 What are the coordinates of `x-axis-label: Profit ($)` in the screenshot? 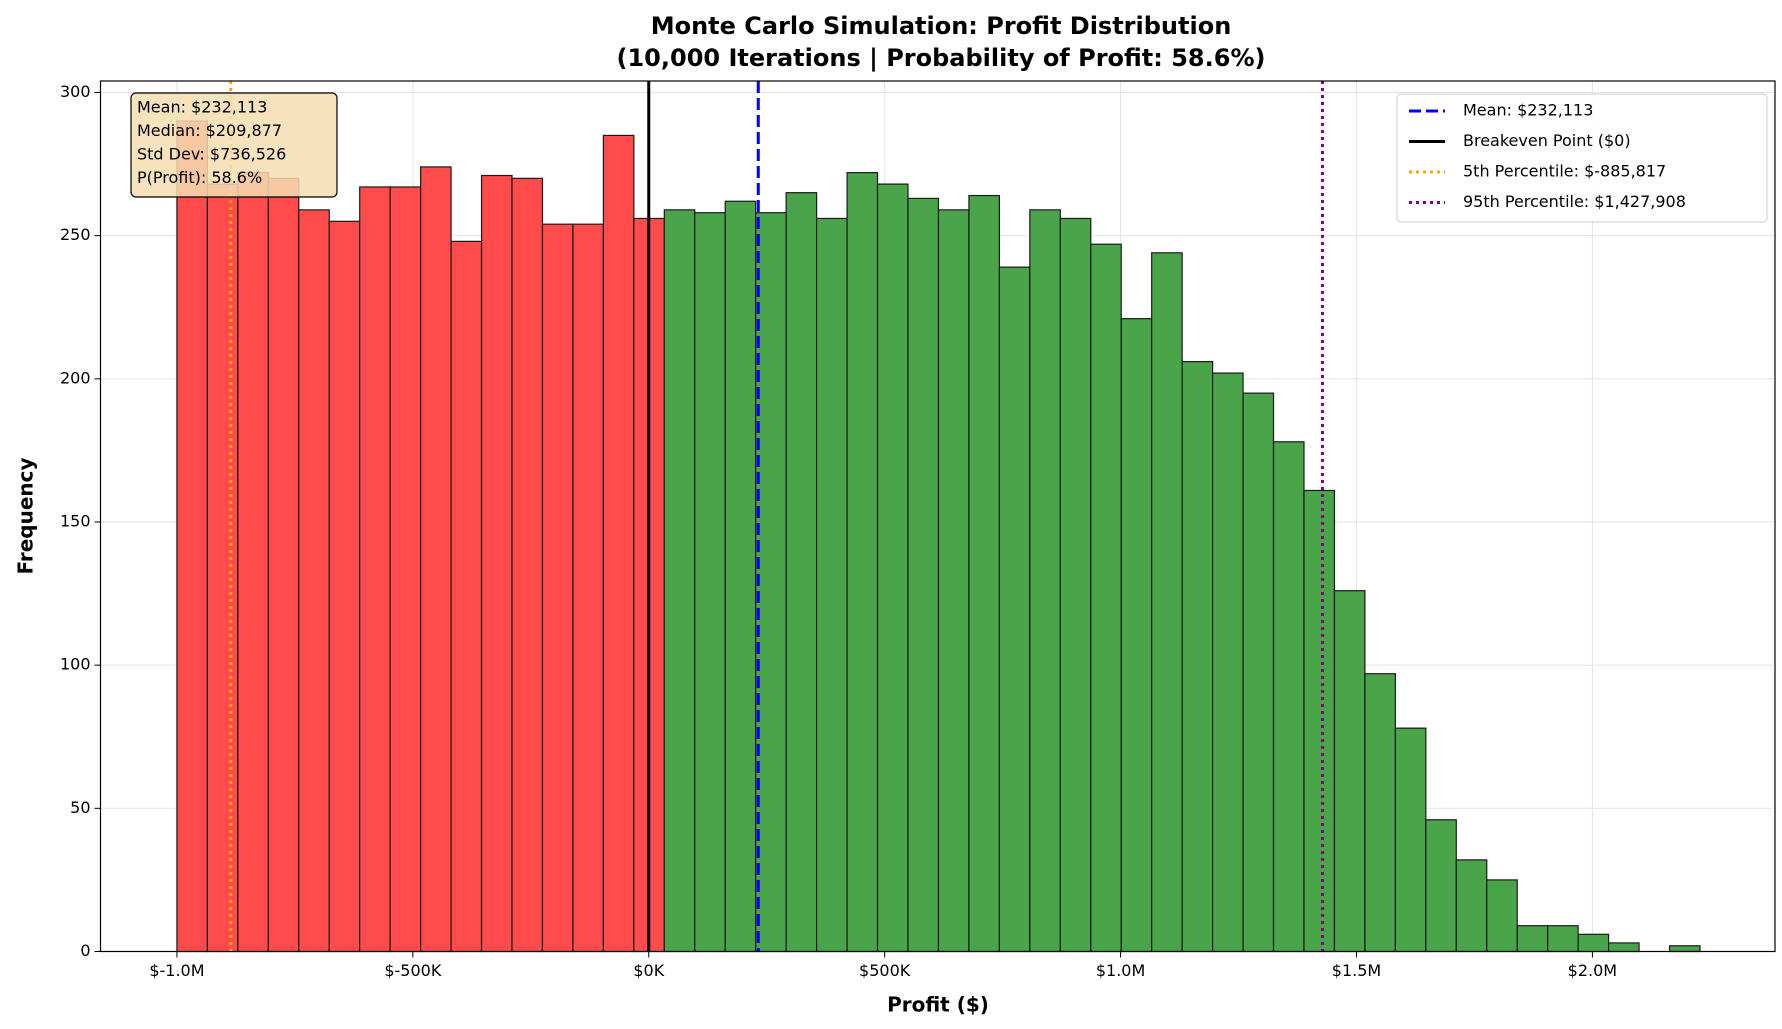 It's located at (938, 1005).